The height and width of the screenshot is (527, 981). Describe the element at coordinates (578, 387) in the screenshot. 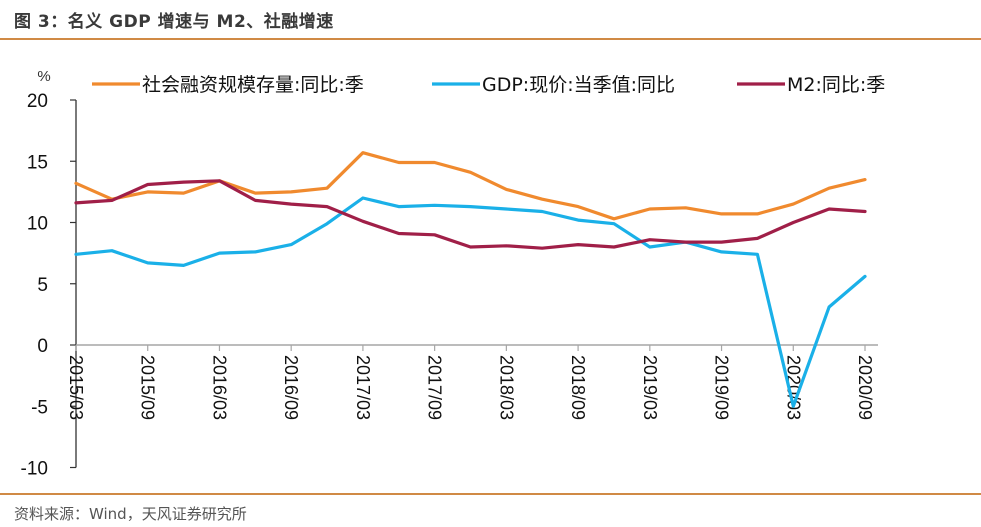

I see `x-tick-label: 2018/09` at that location.